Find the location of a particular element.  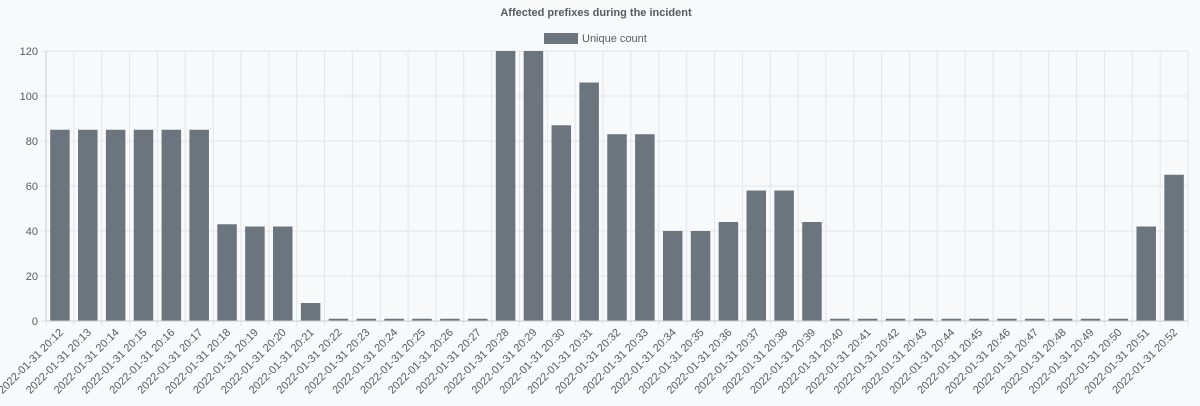

y-tick-label: 100 is located at coordinates (29, 97).